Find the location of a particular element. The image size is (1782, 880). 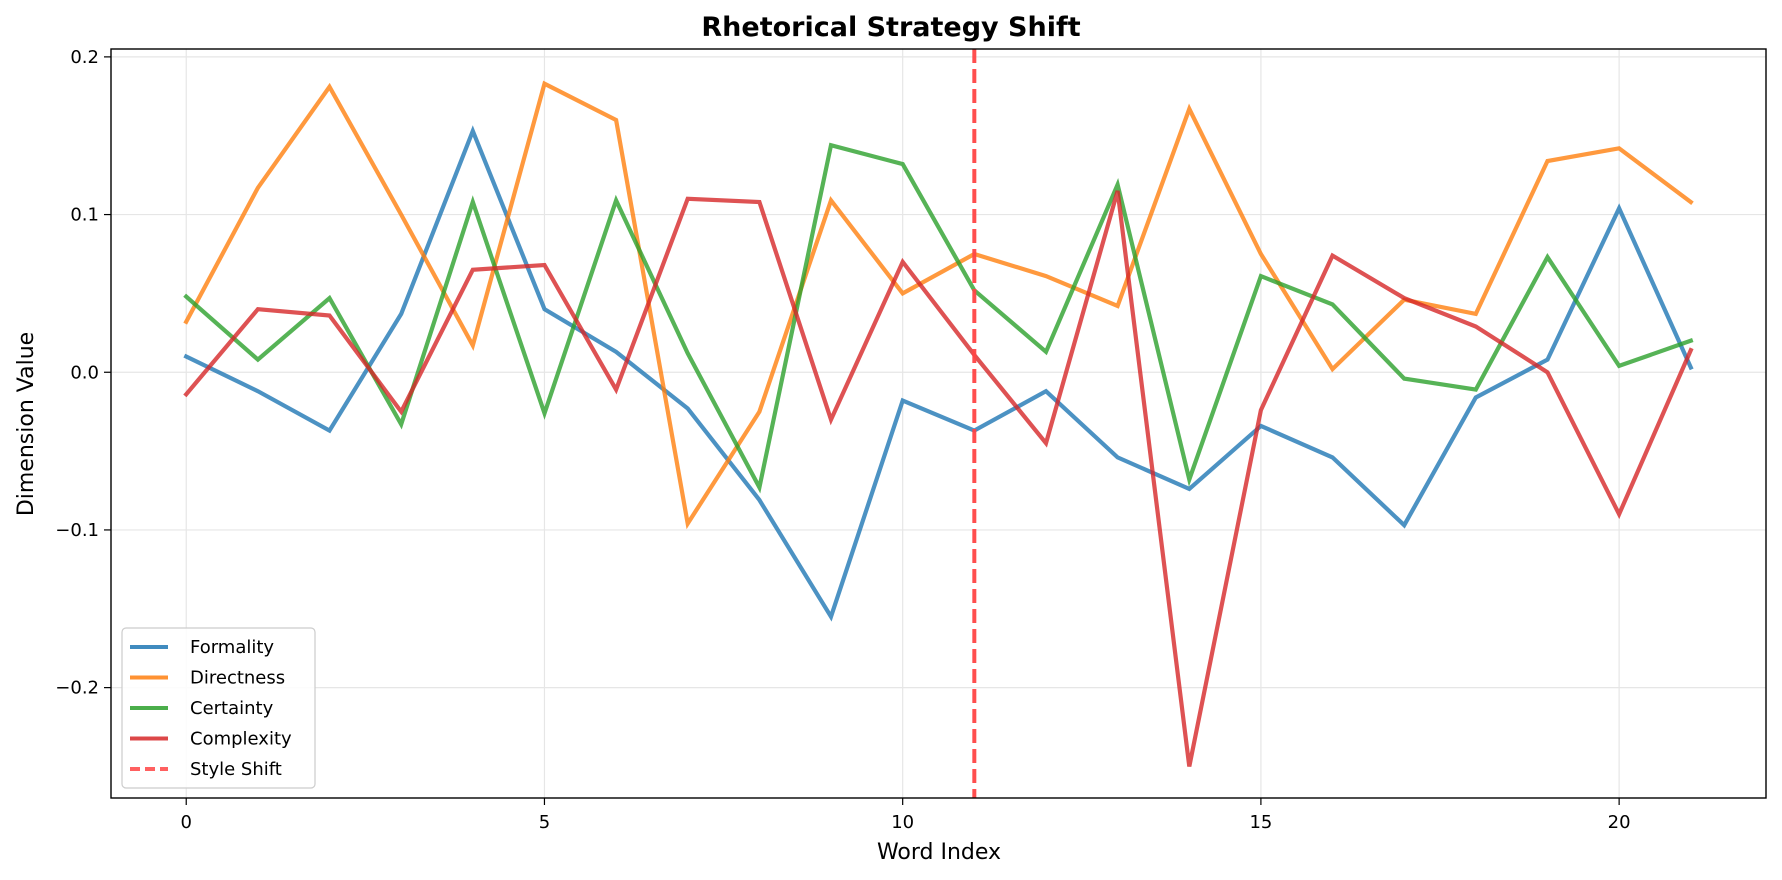

y-axis-label: Dimension Value is located at coordinates (26, 424).